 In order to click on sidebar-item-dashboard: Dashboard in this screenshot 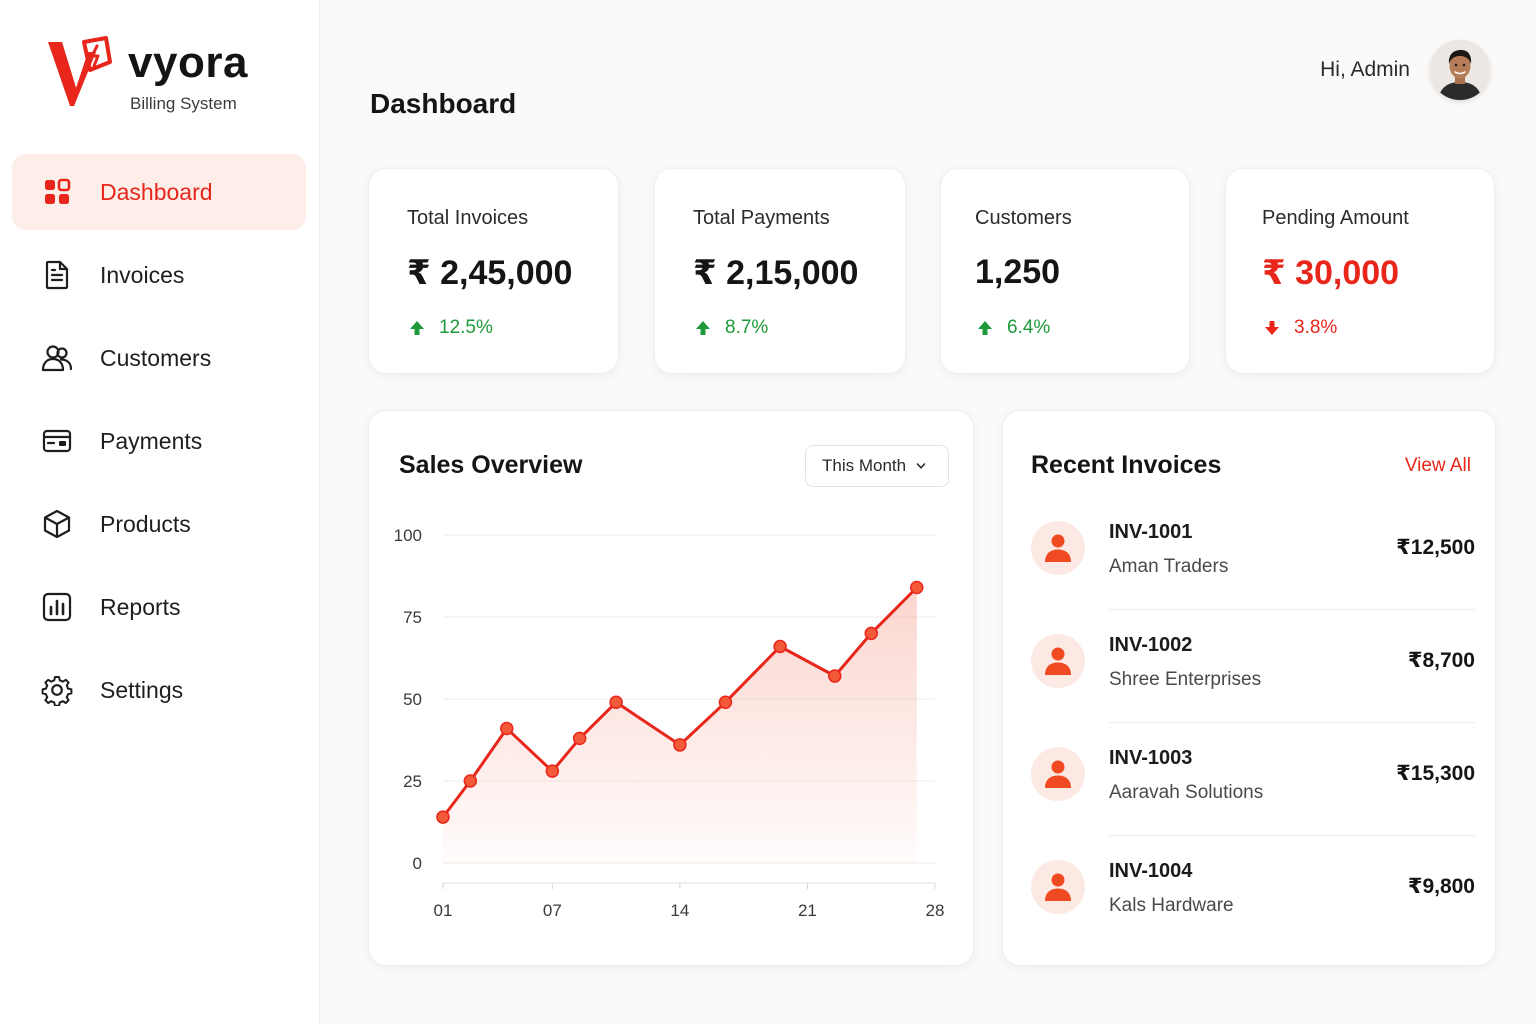, I will do `click(159, 192)`.